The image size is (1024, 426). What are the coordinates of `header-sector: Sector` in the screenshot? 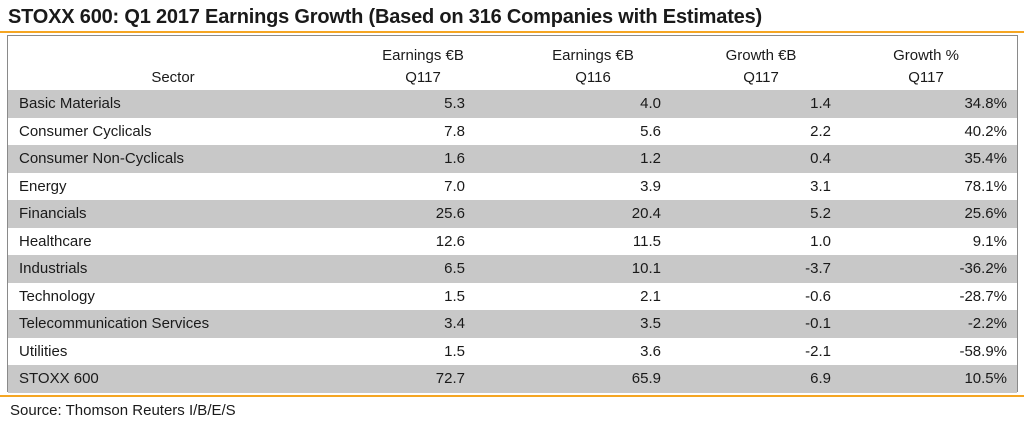 It's located at (173, 77).